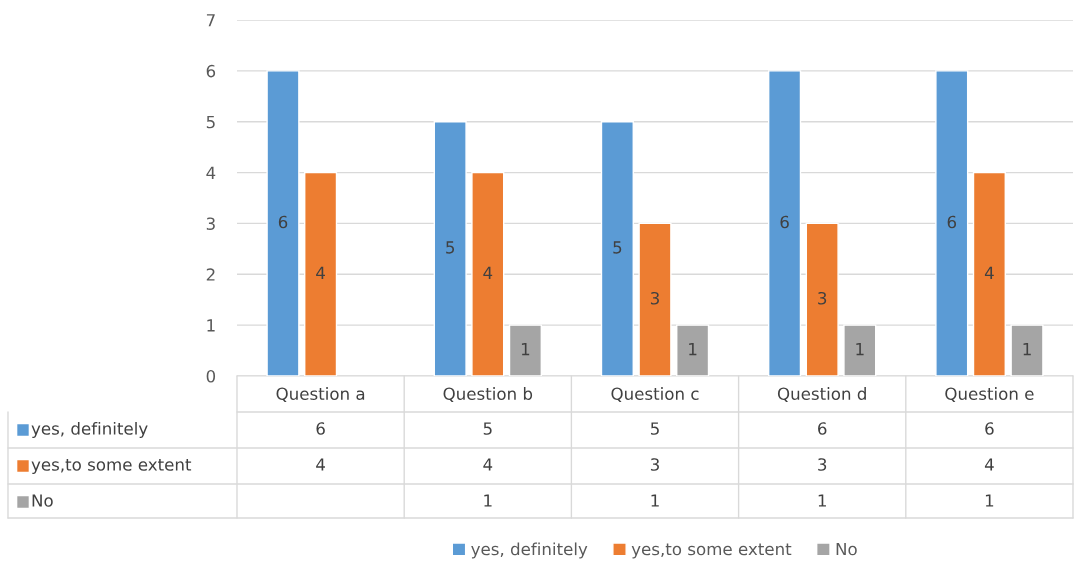 Image resolution: width=1075 pixels, height=570 pixels. I want to click on y-tick-label: 7, so click(210, 20).